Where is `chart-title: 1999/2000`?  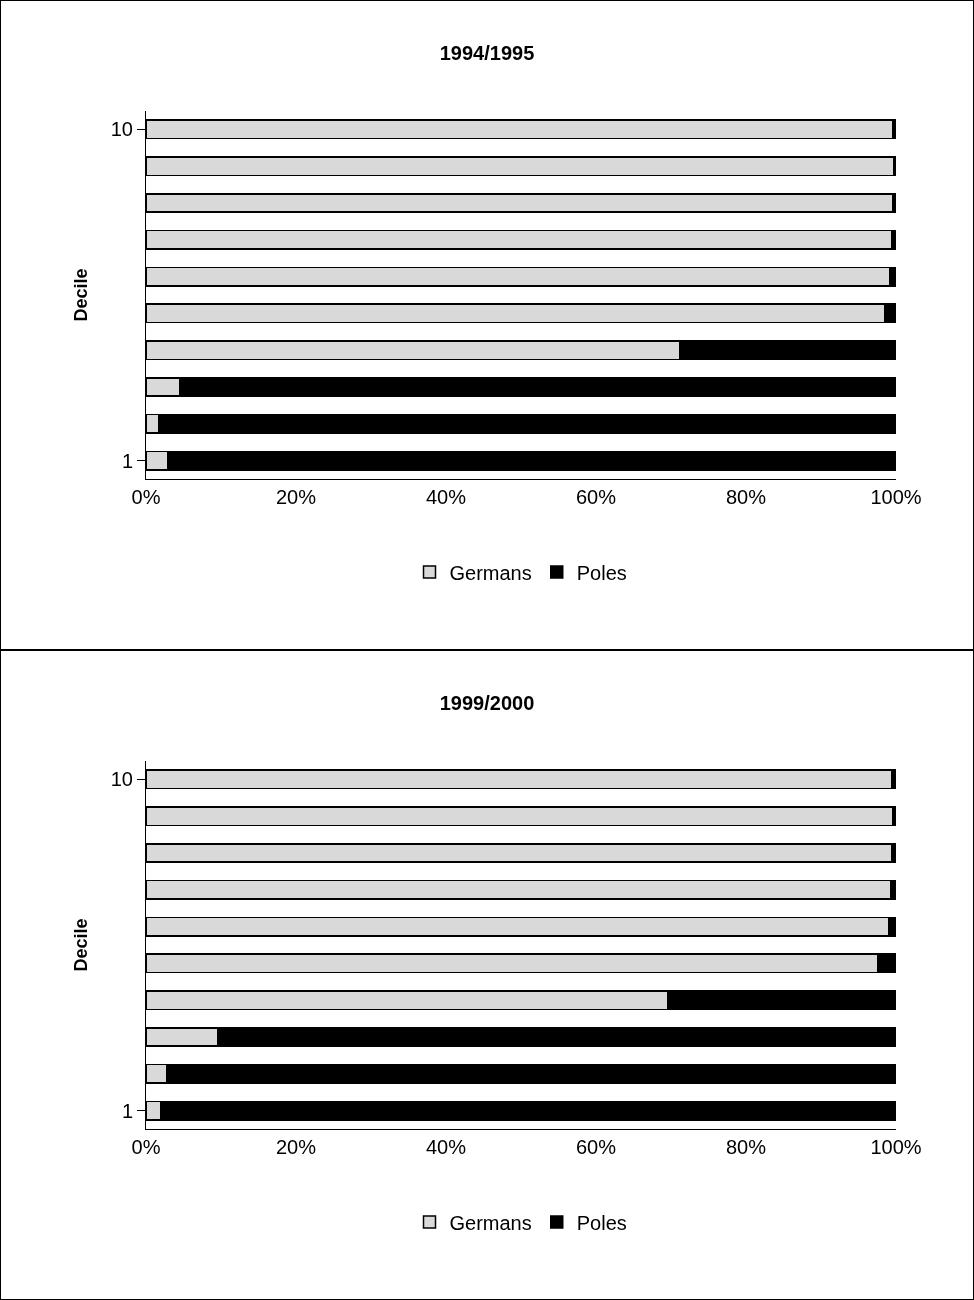 chart-title: 1999/2000 is located at coordinates (487, 703).